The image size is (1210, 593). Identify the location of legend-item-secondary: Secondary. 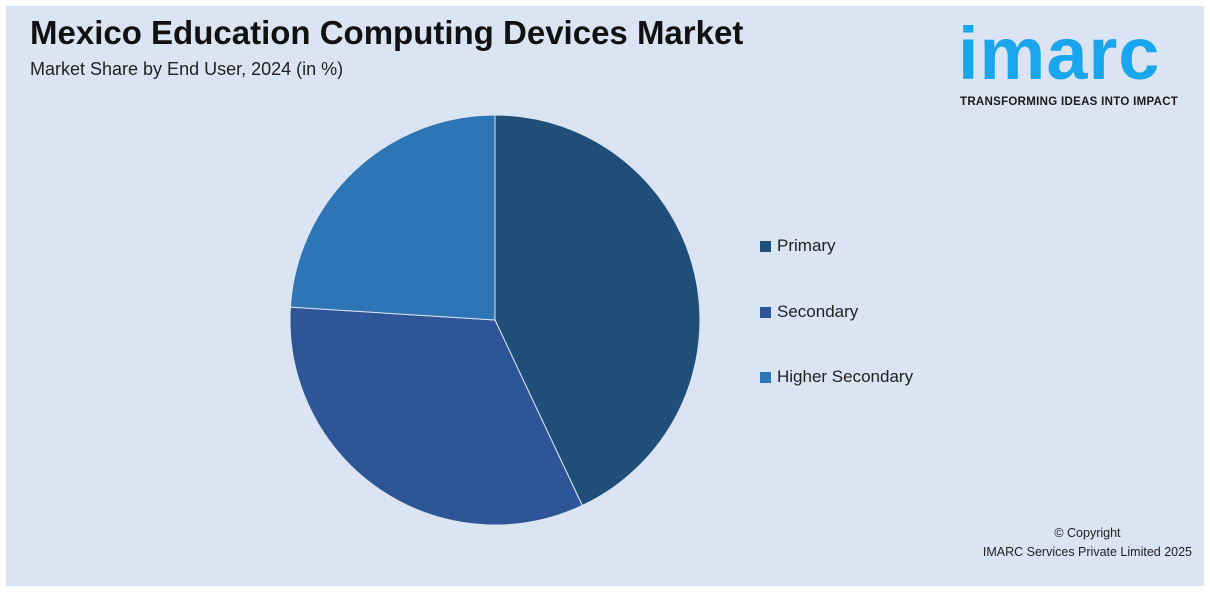
(809, 312).